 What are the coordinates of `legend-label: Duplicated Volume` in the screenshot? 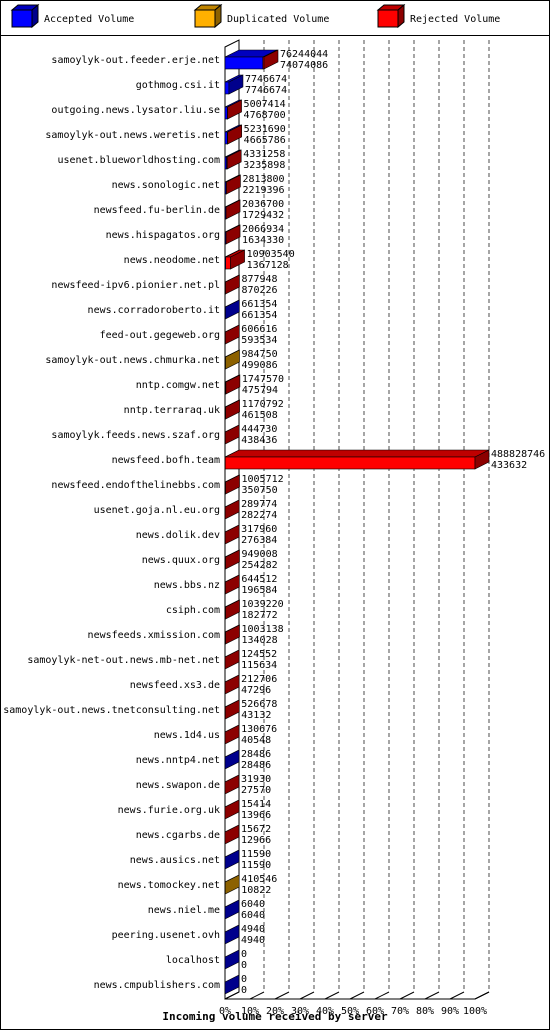 It's located at (278, 19).